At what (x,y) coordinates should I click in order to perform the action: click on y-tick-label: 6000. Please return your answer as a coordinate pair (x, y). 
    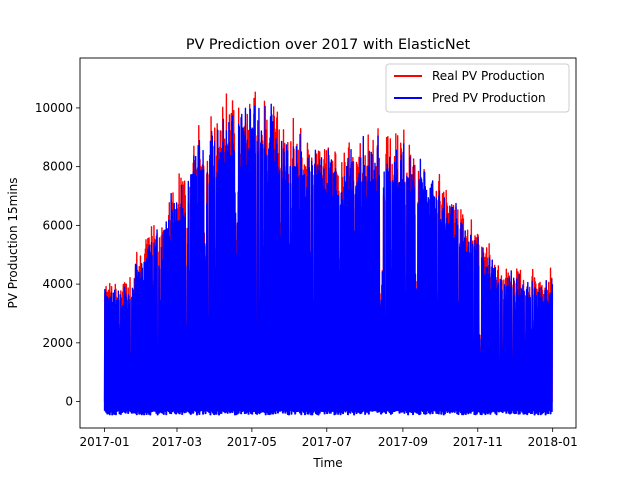
    Looking at the image, I should click on (57, 225).